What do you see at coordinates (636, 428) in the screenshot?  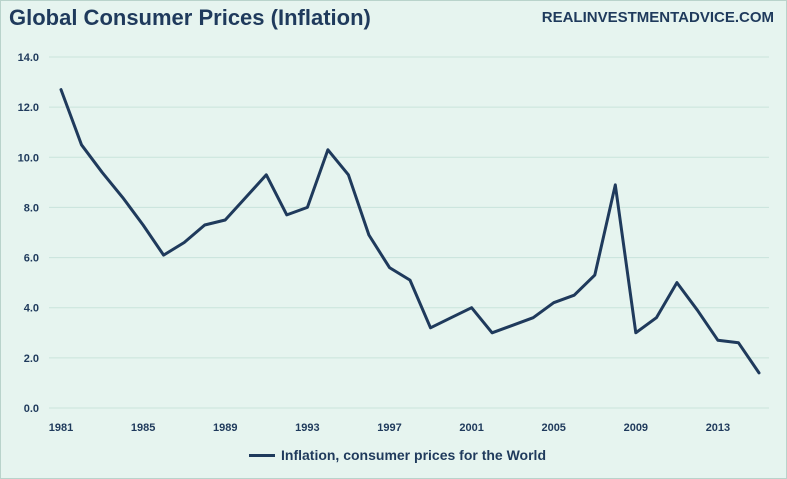 I see `x-tick-label: 2009` at bounding box center [636, 428].